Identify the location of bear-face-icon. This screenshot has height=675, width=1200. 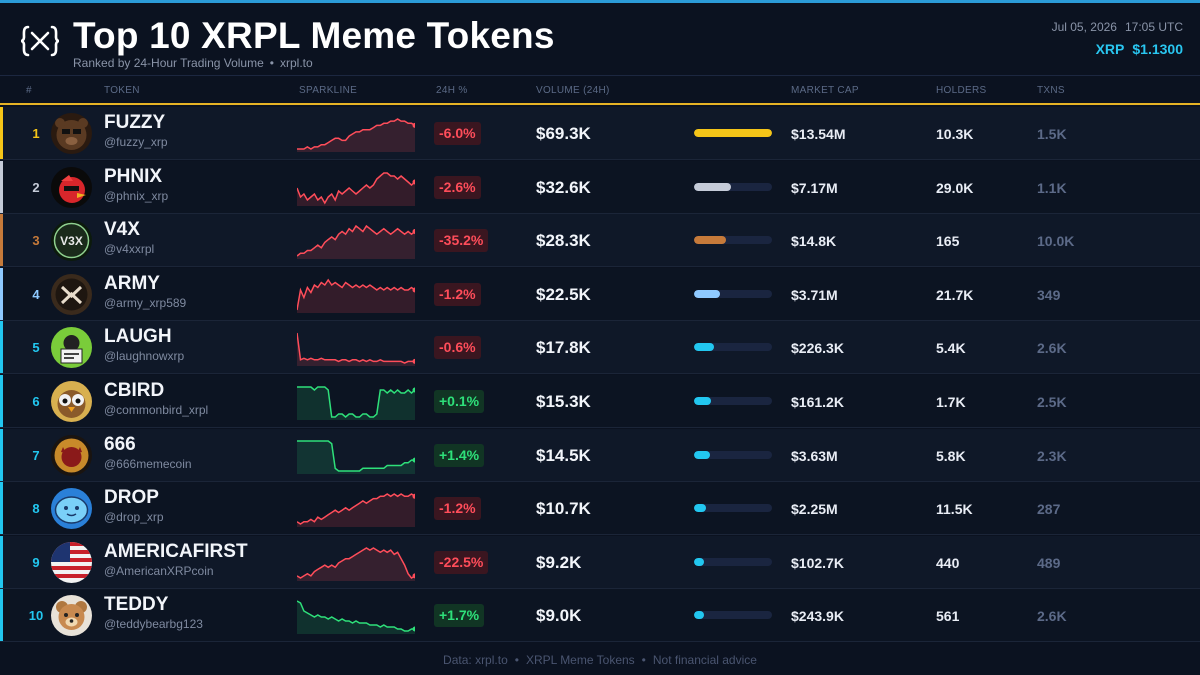
(71, 133).